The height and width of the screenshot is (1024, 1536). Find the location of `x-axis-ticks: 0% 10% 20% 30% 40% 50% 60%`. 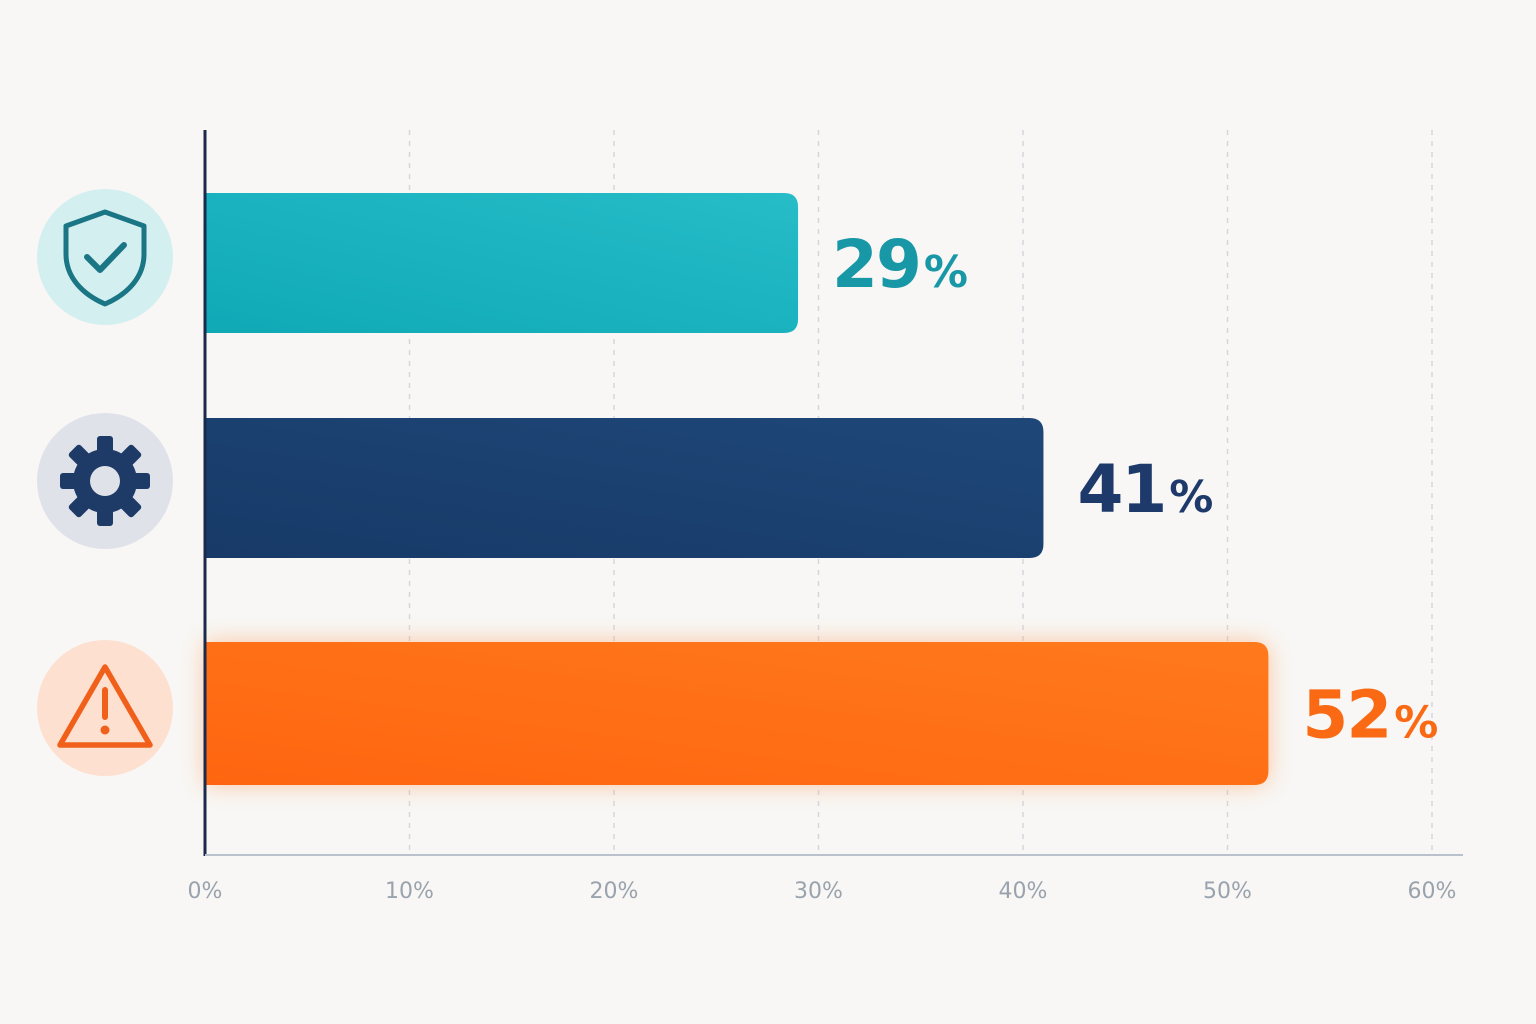

x-axis-ticks: 0% 10% 20% 30% 40% 50% 60% is located at coordinates (822, 891).